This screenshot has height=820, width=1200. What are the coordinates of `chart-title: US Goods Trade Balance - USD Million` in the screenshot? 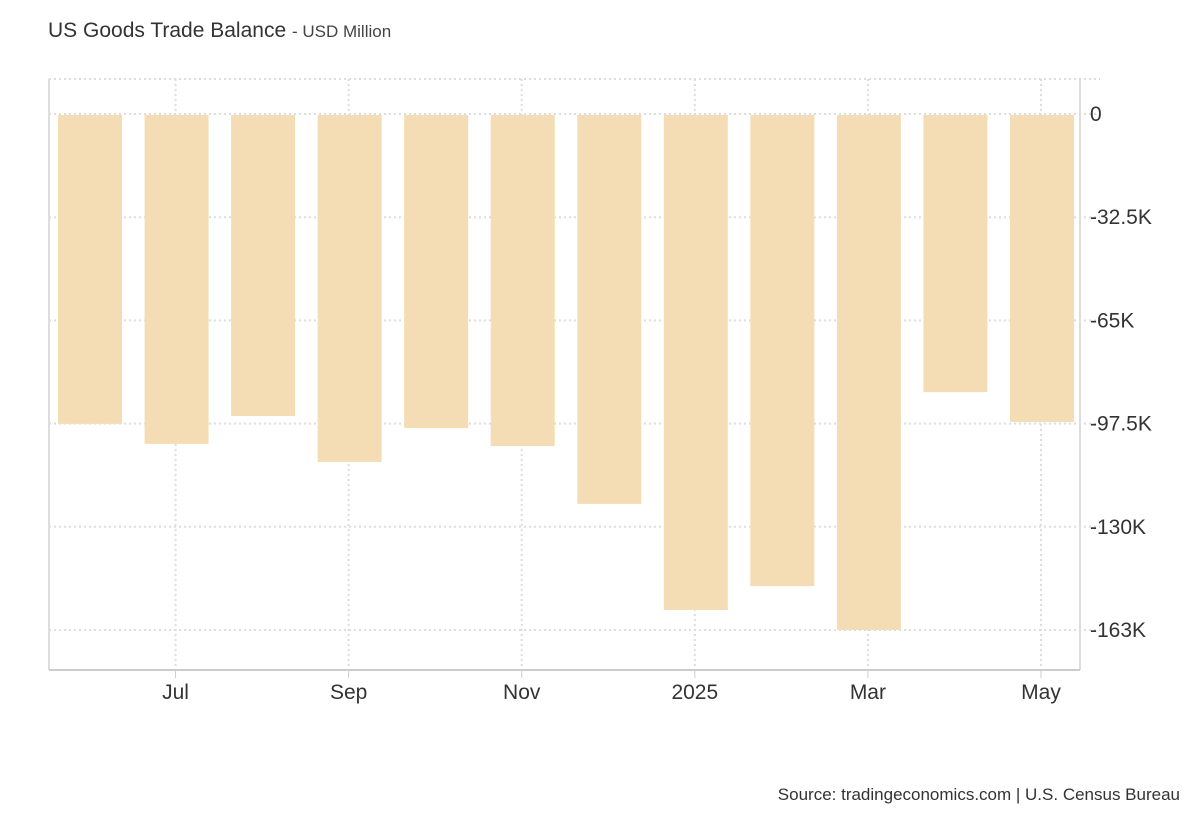 It's located at (219, 31).